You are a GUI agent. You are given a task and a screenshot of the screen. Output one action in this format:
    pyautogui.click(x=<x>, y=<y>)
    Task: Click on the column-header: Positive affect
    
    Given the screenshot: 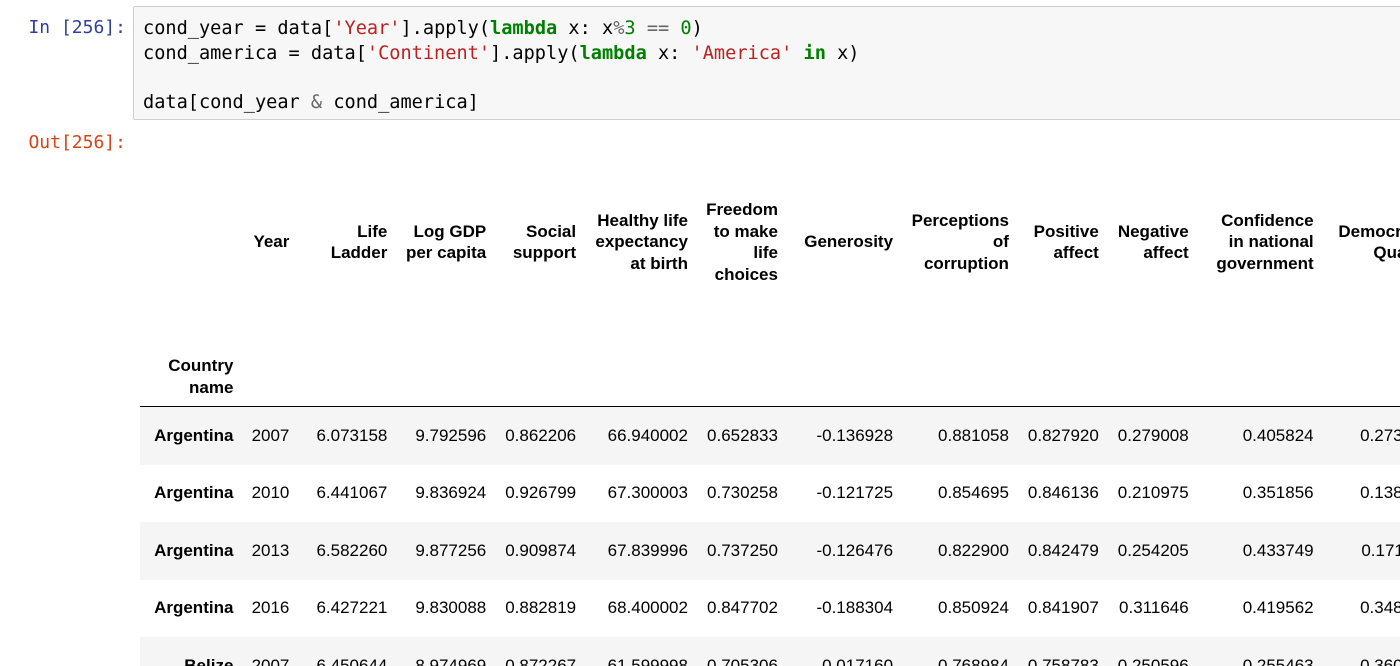 What is the action you would take?
    pyautogui.click(x=1066, y=242)
    